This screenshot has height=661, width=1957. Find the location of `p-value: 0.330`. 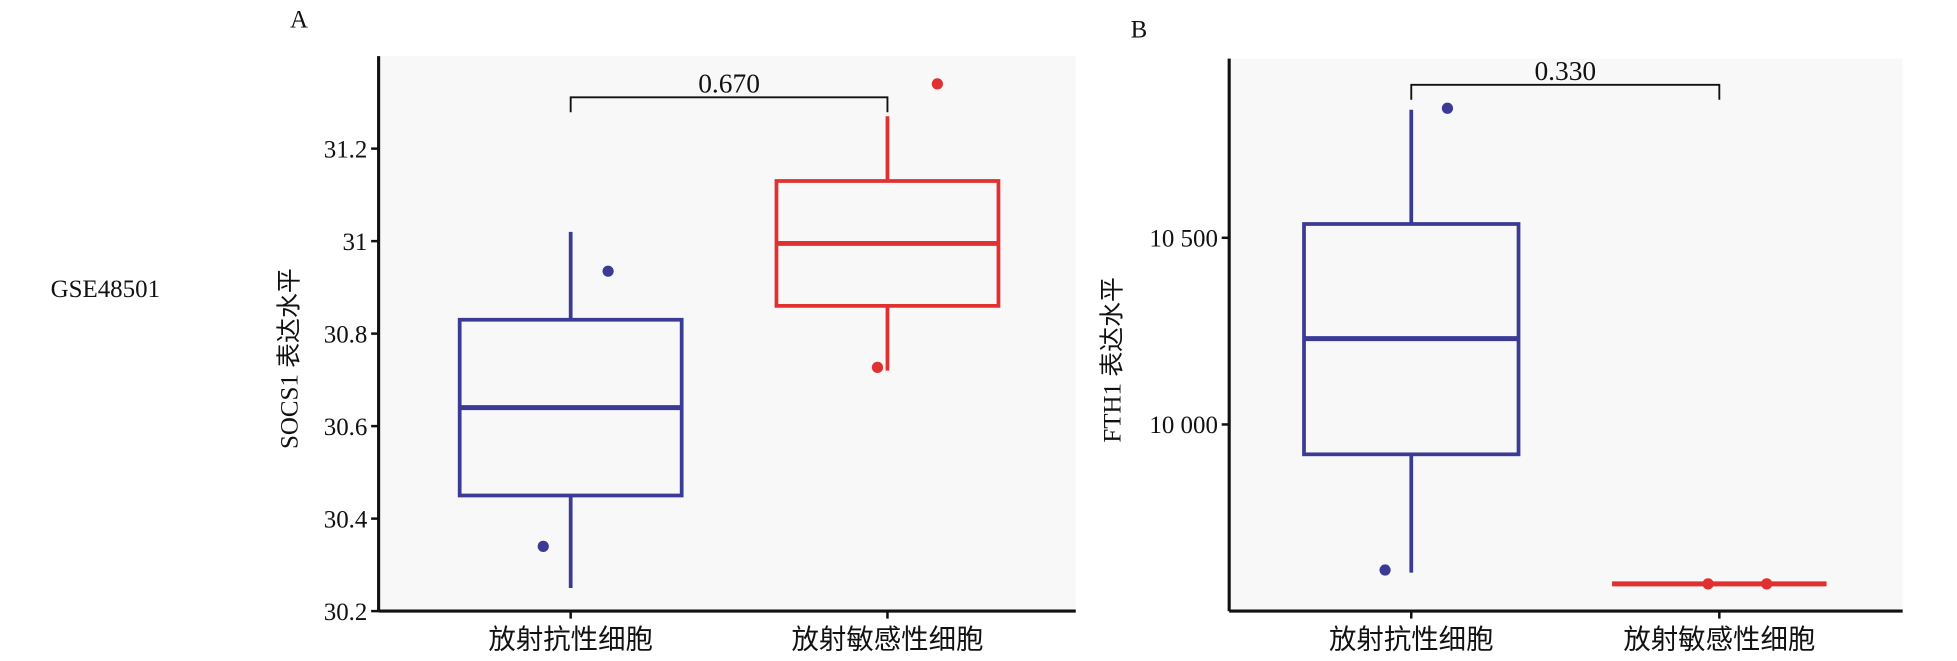

p-value: 0.330 is located at coordinates (1565, 71).